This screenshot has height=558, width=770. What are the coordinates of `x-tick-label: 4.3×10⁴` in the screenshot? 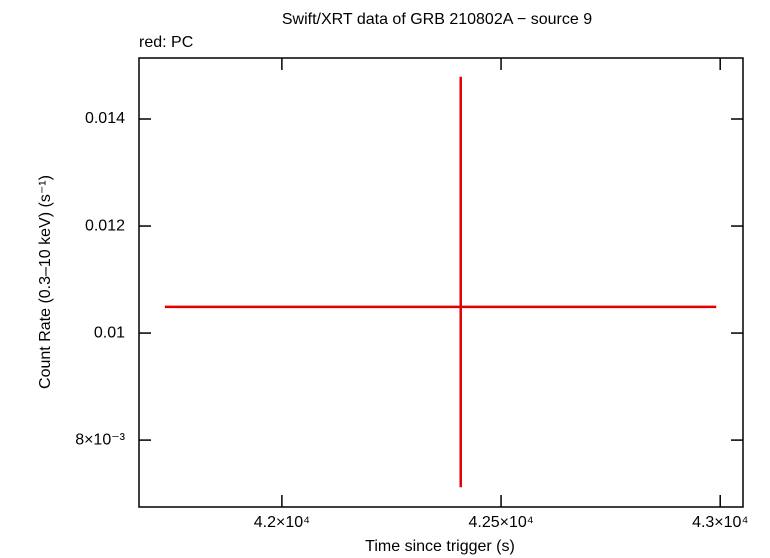 It's located at (720, 522).